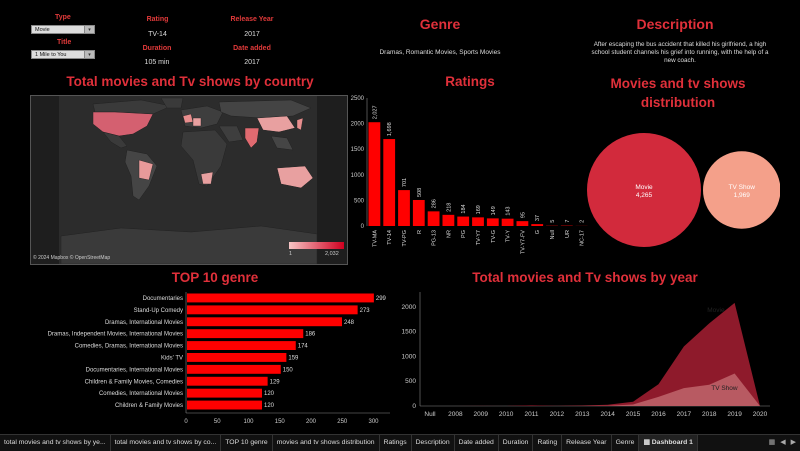 Image resolution: width=800 pixels, height=451 pixels. What do you see at coordinates (409, 332) in the screenshot?
I see `y-tick-label: 1500` at bounding box center [409, 332].